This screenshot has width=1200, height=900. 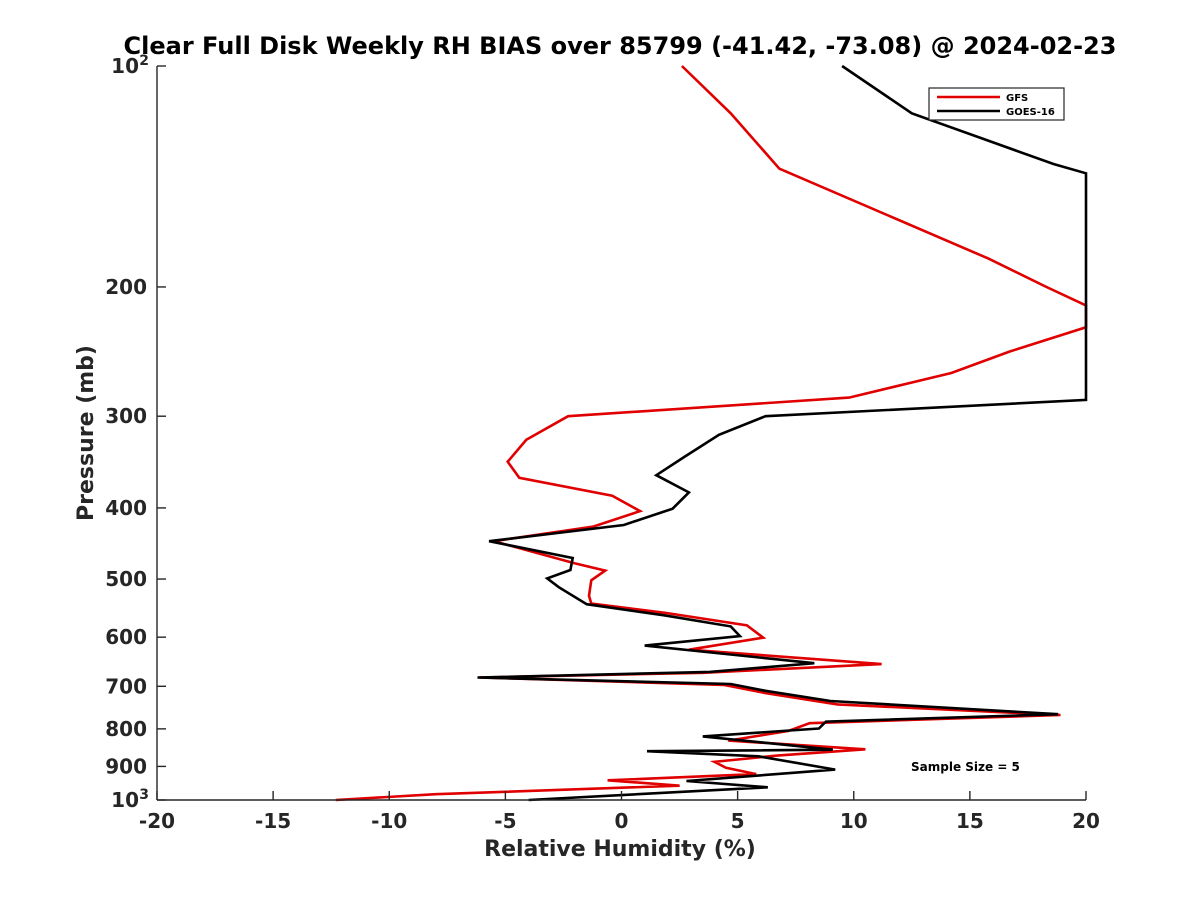 I want to click on y-tick-label: 600, so click(x=126, y=637).